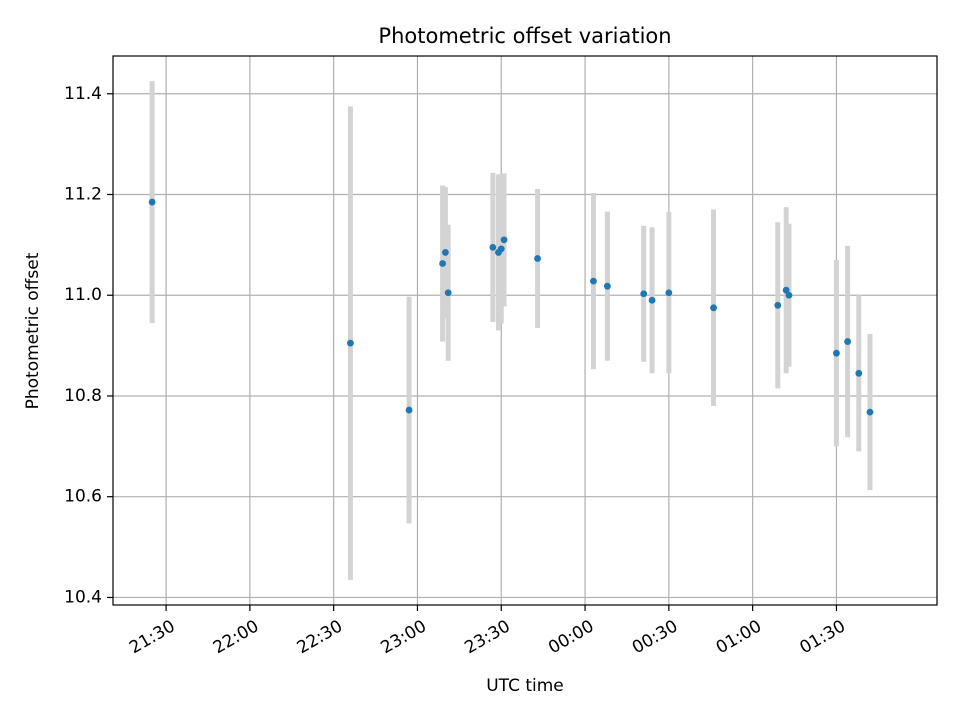  I want to click on y-tick-label: 11.2, so click(83, 195).